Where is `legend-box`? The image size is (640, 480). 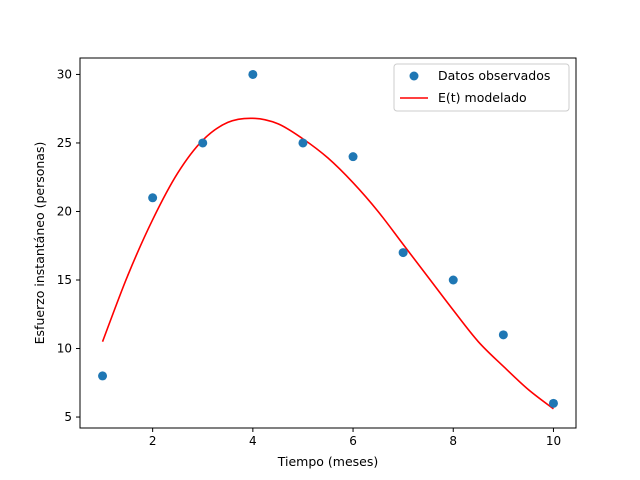 legend-box is located at coordinates (481, 87).